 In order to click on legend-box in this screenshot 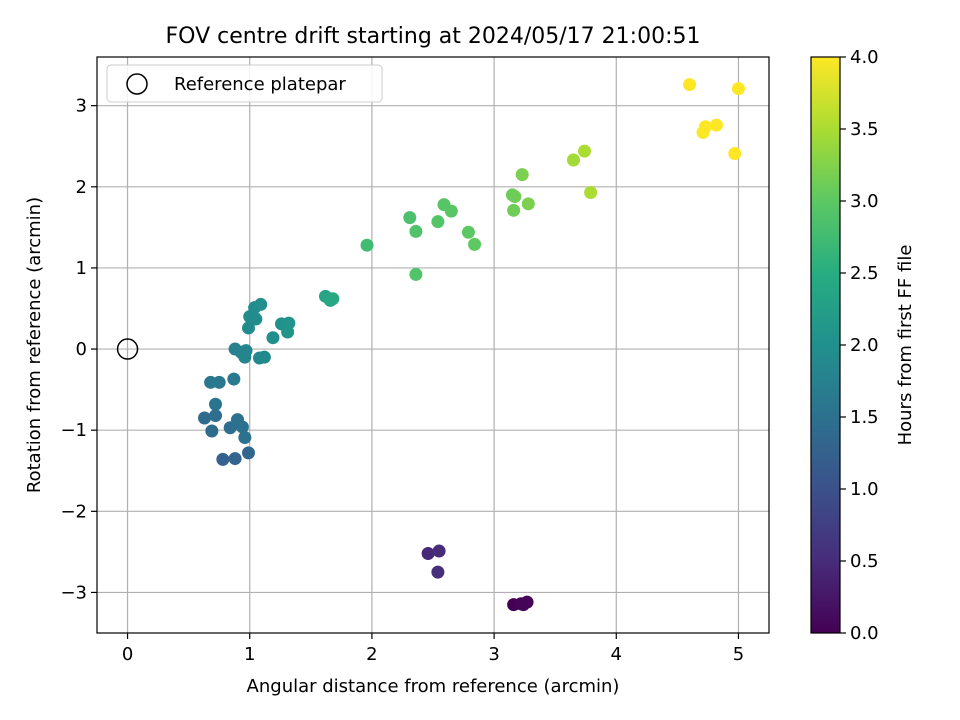, I will do `click(244, 83)`.